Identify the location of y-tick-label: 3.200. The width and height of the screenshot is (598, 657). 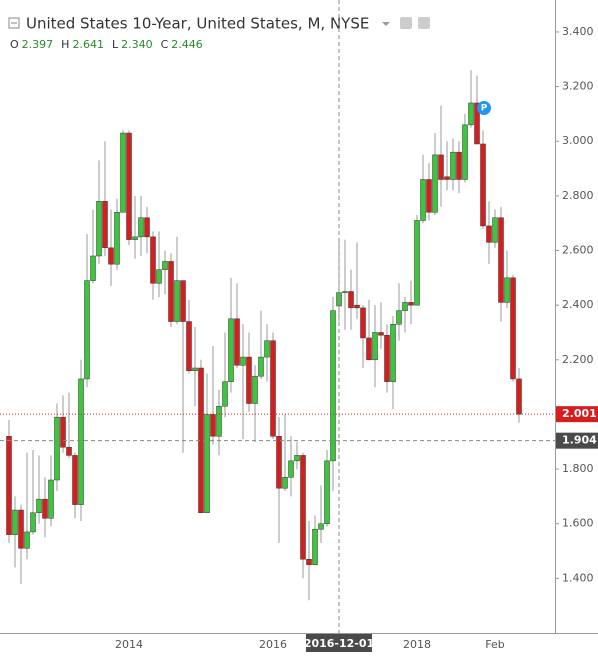
(578, 86).